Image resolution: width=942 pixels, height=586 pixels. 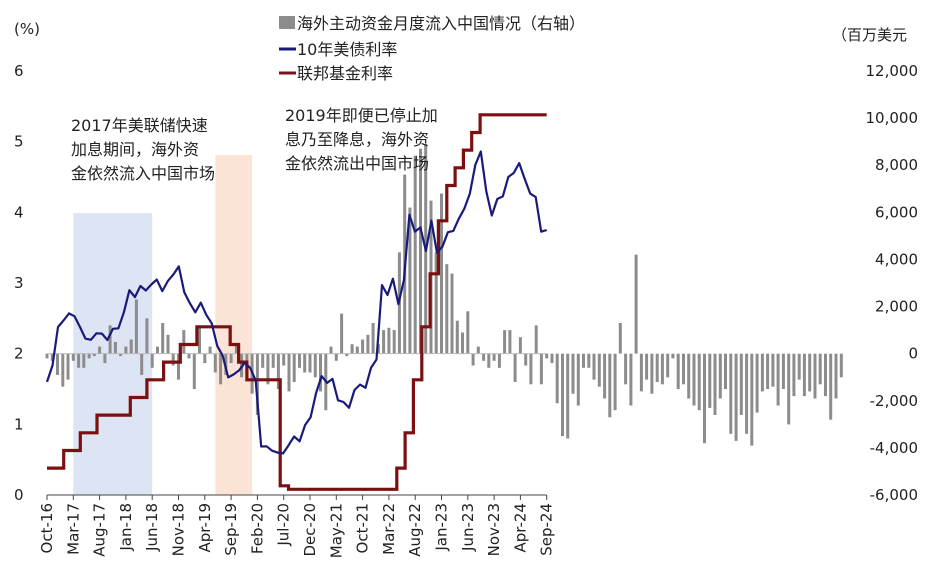 I want to click on x-tick-label: Apr-19, so click(x=205, y=528).